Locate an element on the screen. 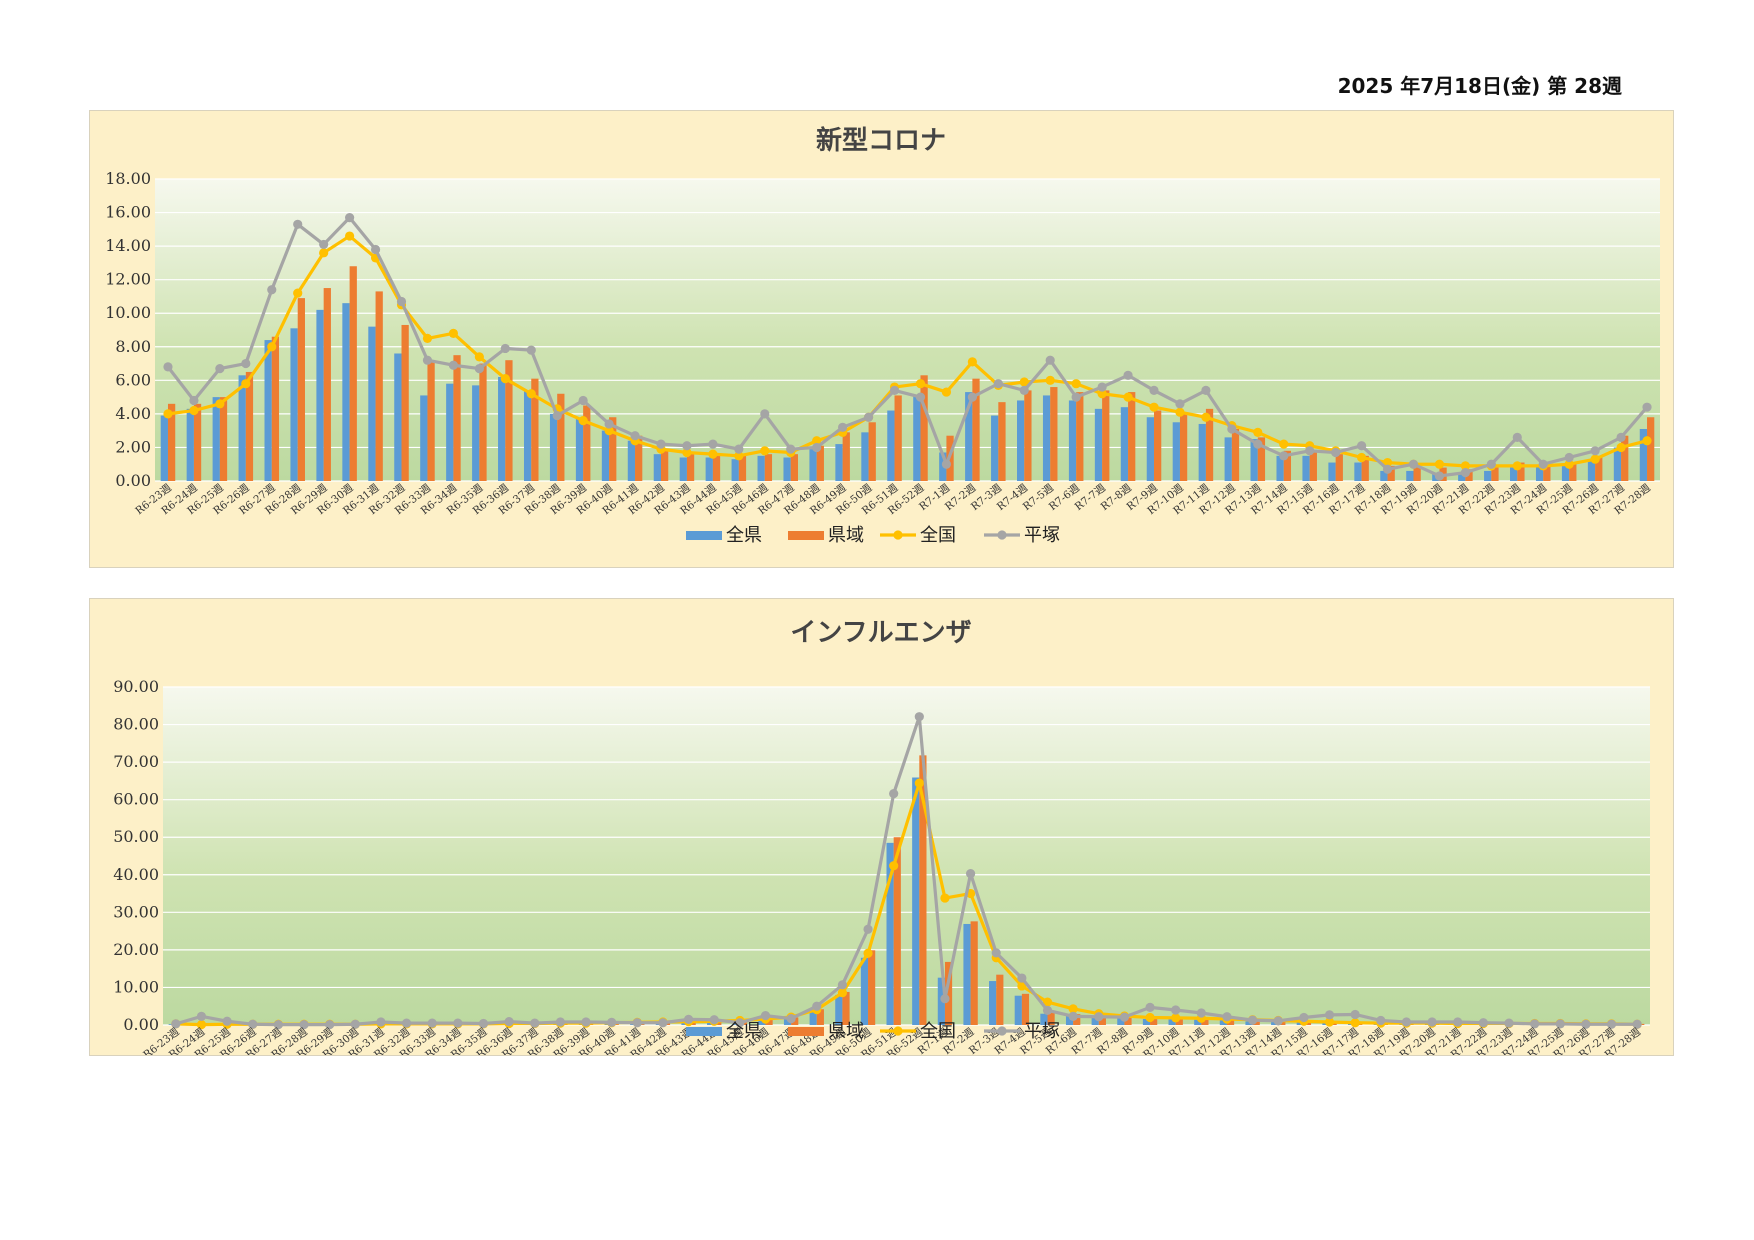 Image resolution: width=1754 pixels, height=1240 pixels. y-tick-label: 16.00 is located at coordinates (128, 212).